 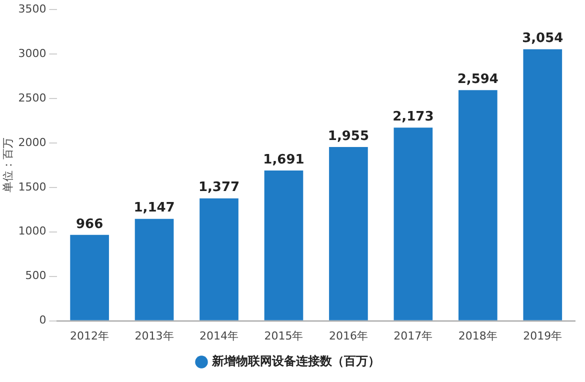 What do you see at coordinates (348, 335) in the screenshot?
I see `x-tick-label: 2016年` at bounding box center [348, 335].